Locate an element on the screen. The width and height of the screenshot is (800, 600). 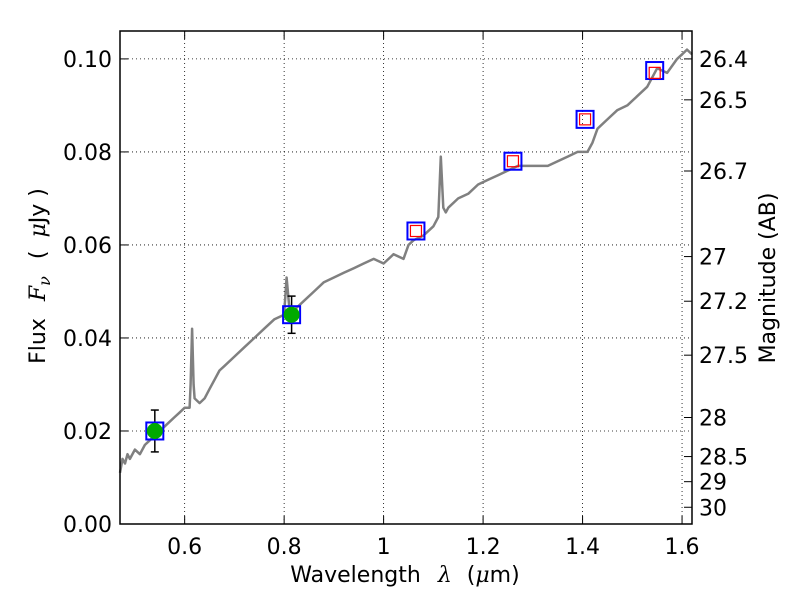
y2-tick-label: 26.4 is located at coordinates (723, 60).